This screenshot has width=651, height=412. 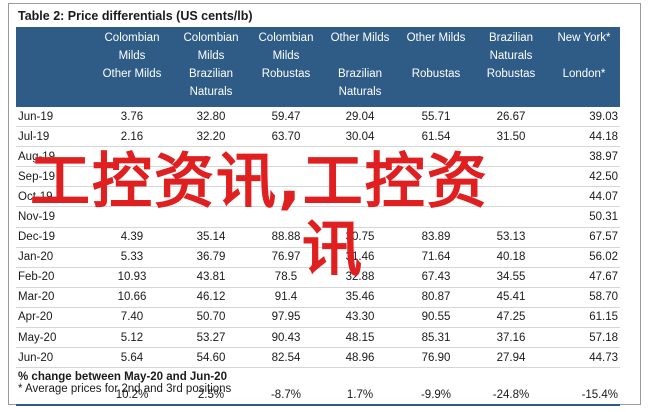 What do you see at coordinates (360, 318) in the screenshot?
I see `value-cell: 43.30` at bounding box center [360, 318].